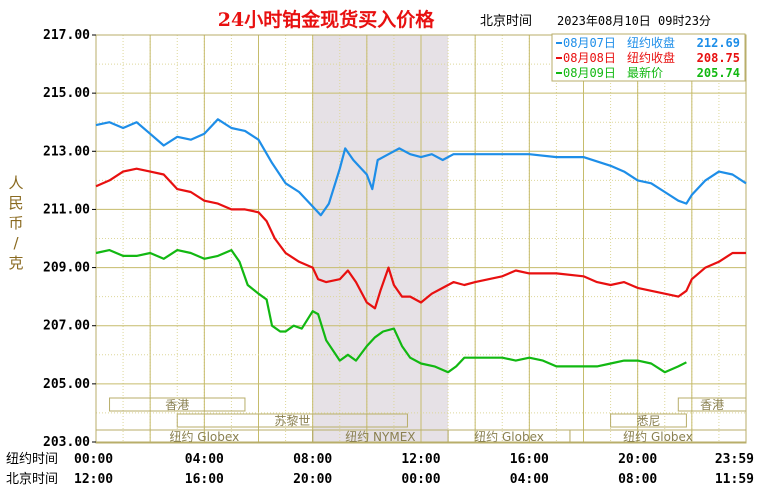  Describe the element at coordinates (15, 203) in the screenshot. I see `y-axis-label-char: 民` at that location.